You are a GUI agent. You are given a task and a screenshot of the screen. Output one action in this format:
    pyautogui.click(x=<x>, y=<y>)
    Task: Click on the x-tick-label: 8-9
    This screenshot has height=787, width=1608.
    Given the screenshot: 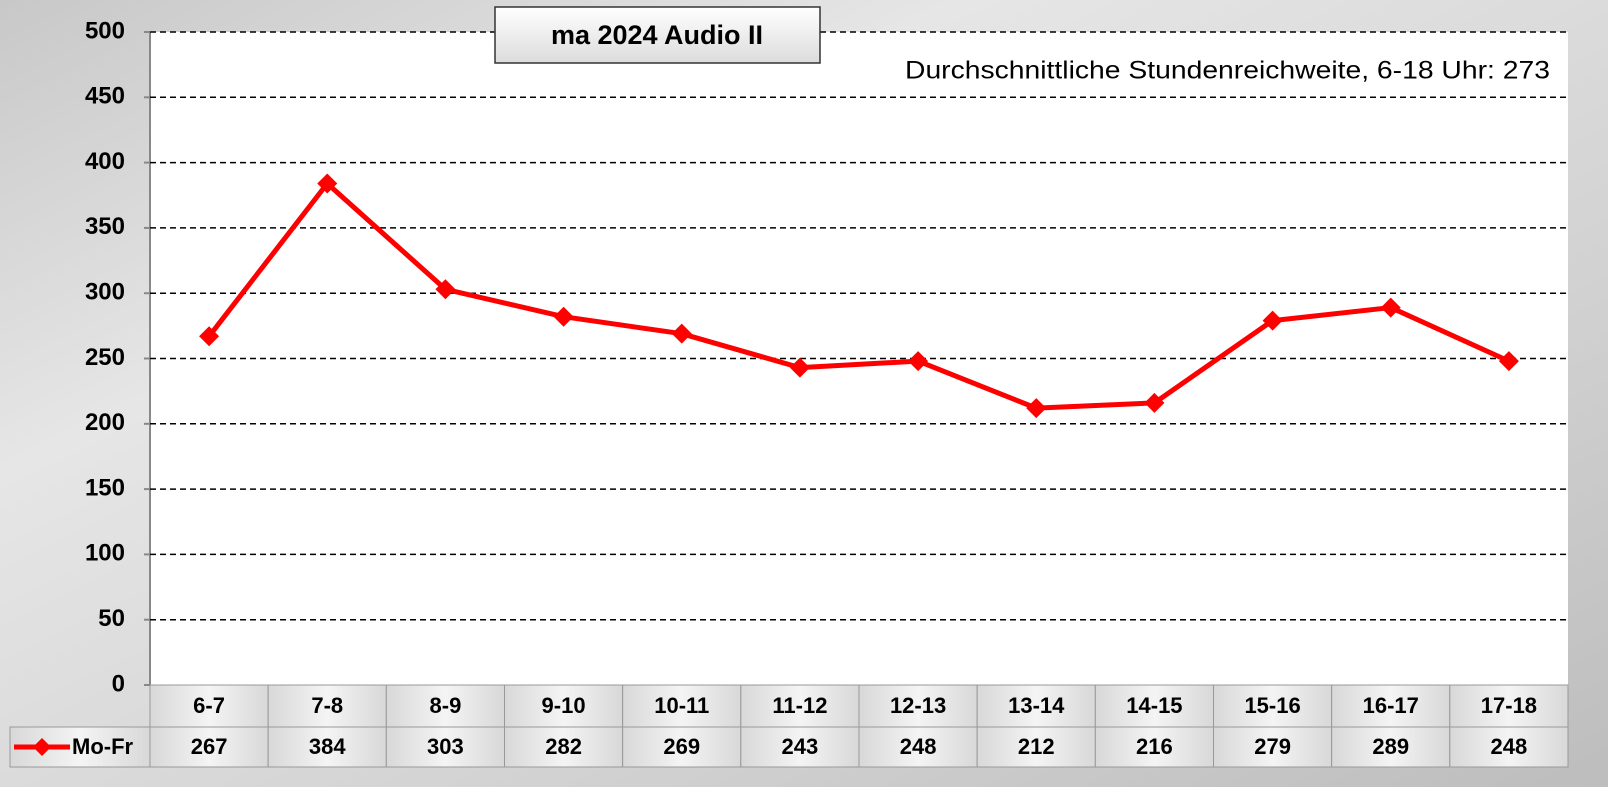 What is the action you would take?
    pyautogui.click(x=446, y=705)
    